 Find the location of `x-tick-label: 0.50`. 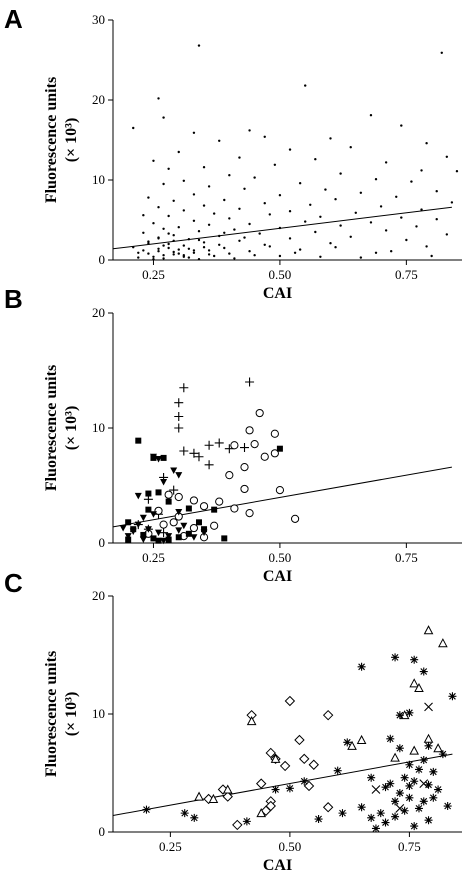

x-tick-label: 0.50 is located at coordinates (280, 274).